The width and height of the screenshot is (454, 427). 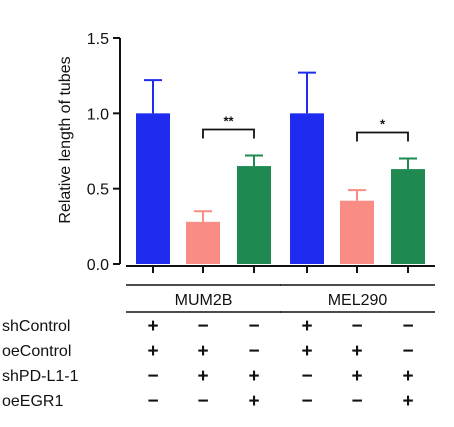 What do you see at coordinates (98, 114) in the screenshot?
I see `y-tick-label: 1.0` at bounding box center [98, 114].